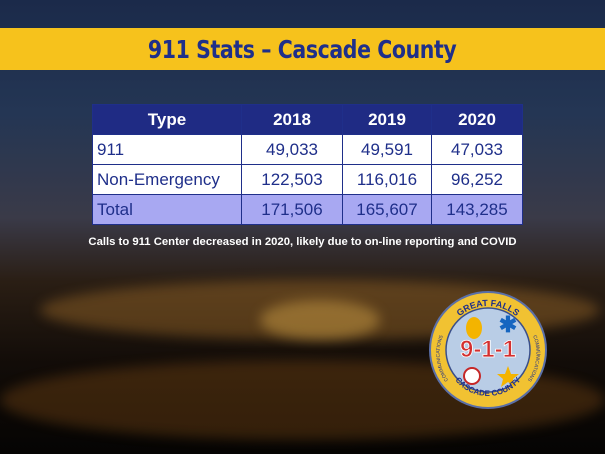 Image resolution: width=605 pixels, height=454 pixels. I want to click on cell: 171,506, so click(292, 209).